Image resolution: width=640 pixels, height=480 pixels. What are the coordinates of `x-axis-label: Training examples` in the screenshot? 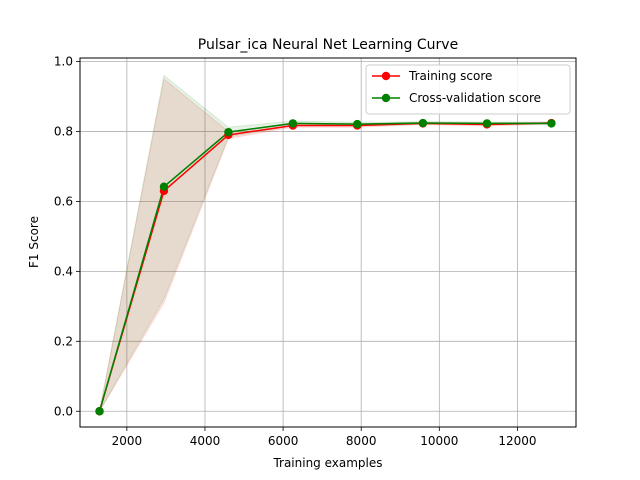 It's located at (327, 463).